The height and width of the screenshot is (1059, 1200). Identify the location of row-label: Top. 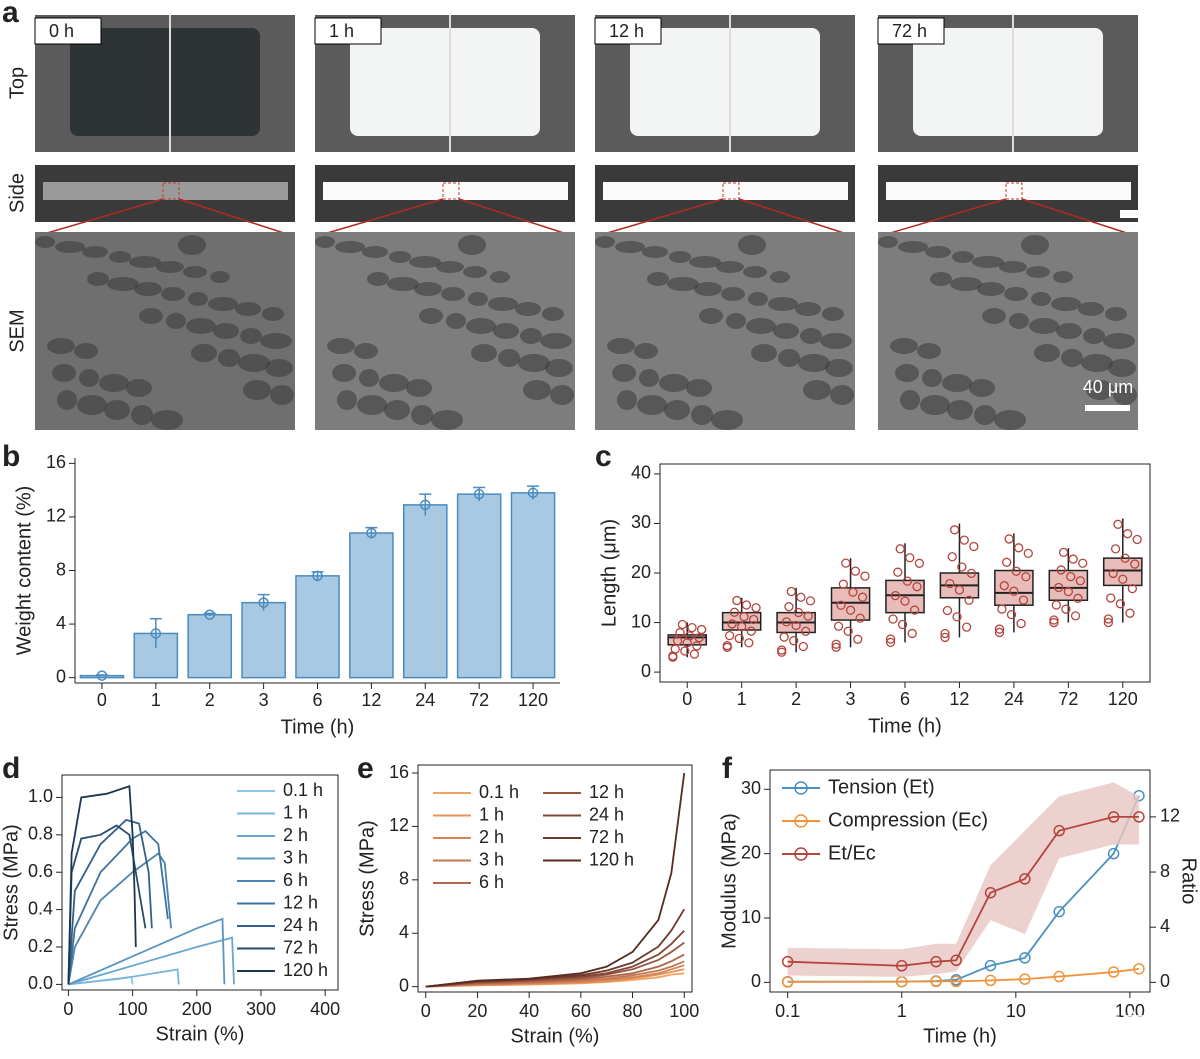
(17, 83).